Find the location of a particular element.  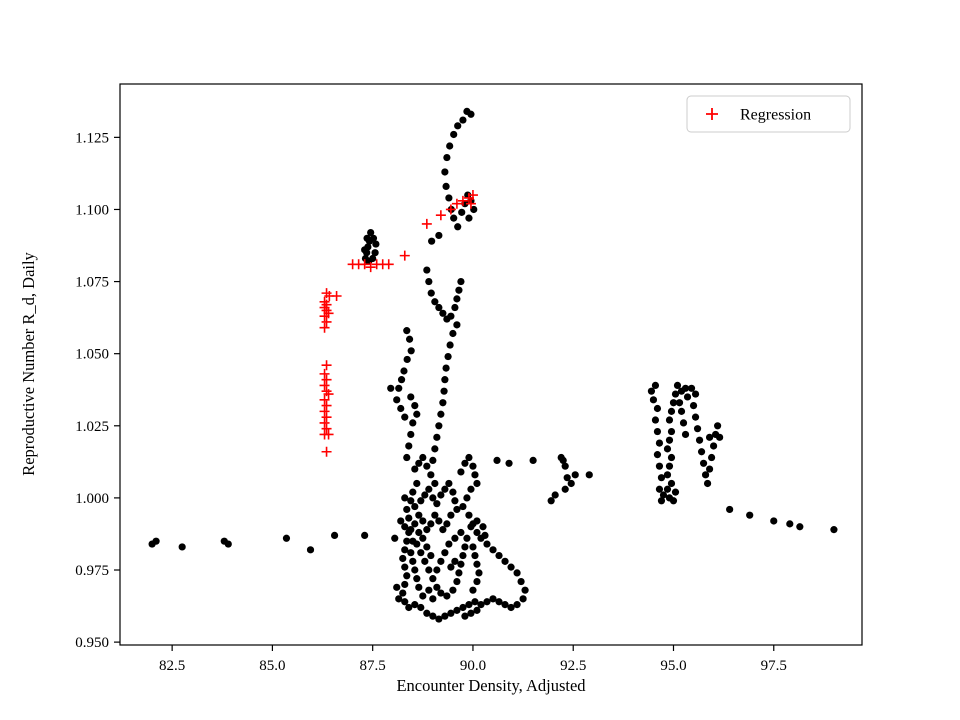

y-axis-ticks: 0.950 0.975 1.000 1.025 1.050 1.075 1.100 1.125 is located at coordinates (97, 390).